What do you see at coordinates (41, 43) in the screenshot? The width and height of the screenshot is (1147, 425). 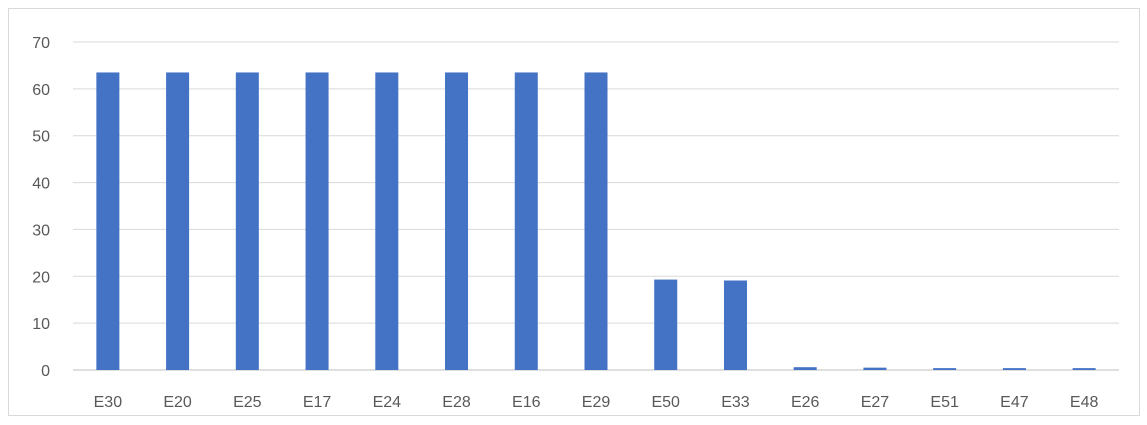 I see `y-tick-label: 70` at bounding box center [41, 43].